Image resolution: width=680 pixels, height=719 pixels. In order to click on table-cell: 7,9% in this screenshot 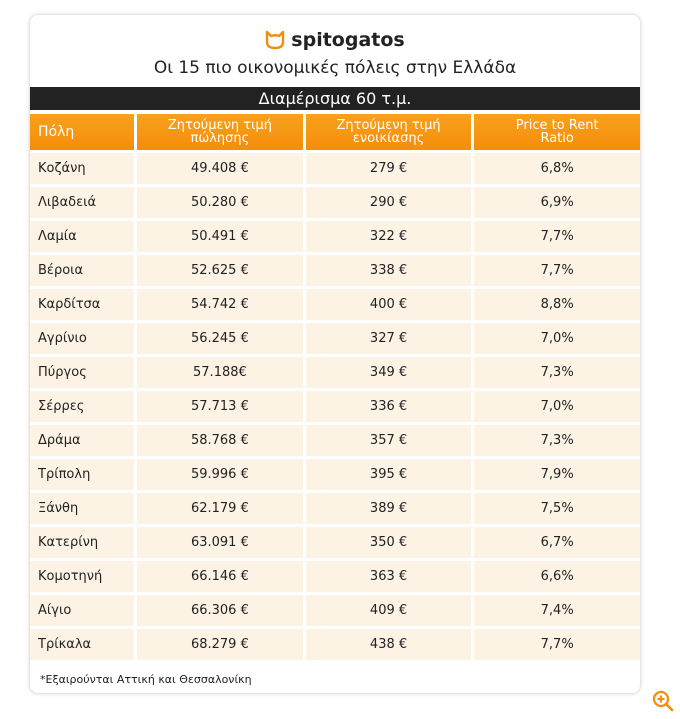, I will do `click(557, 474)`.